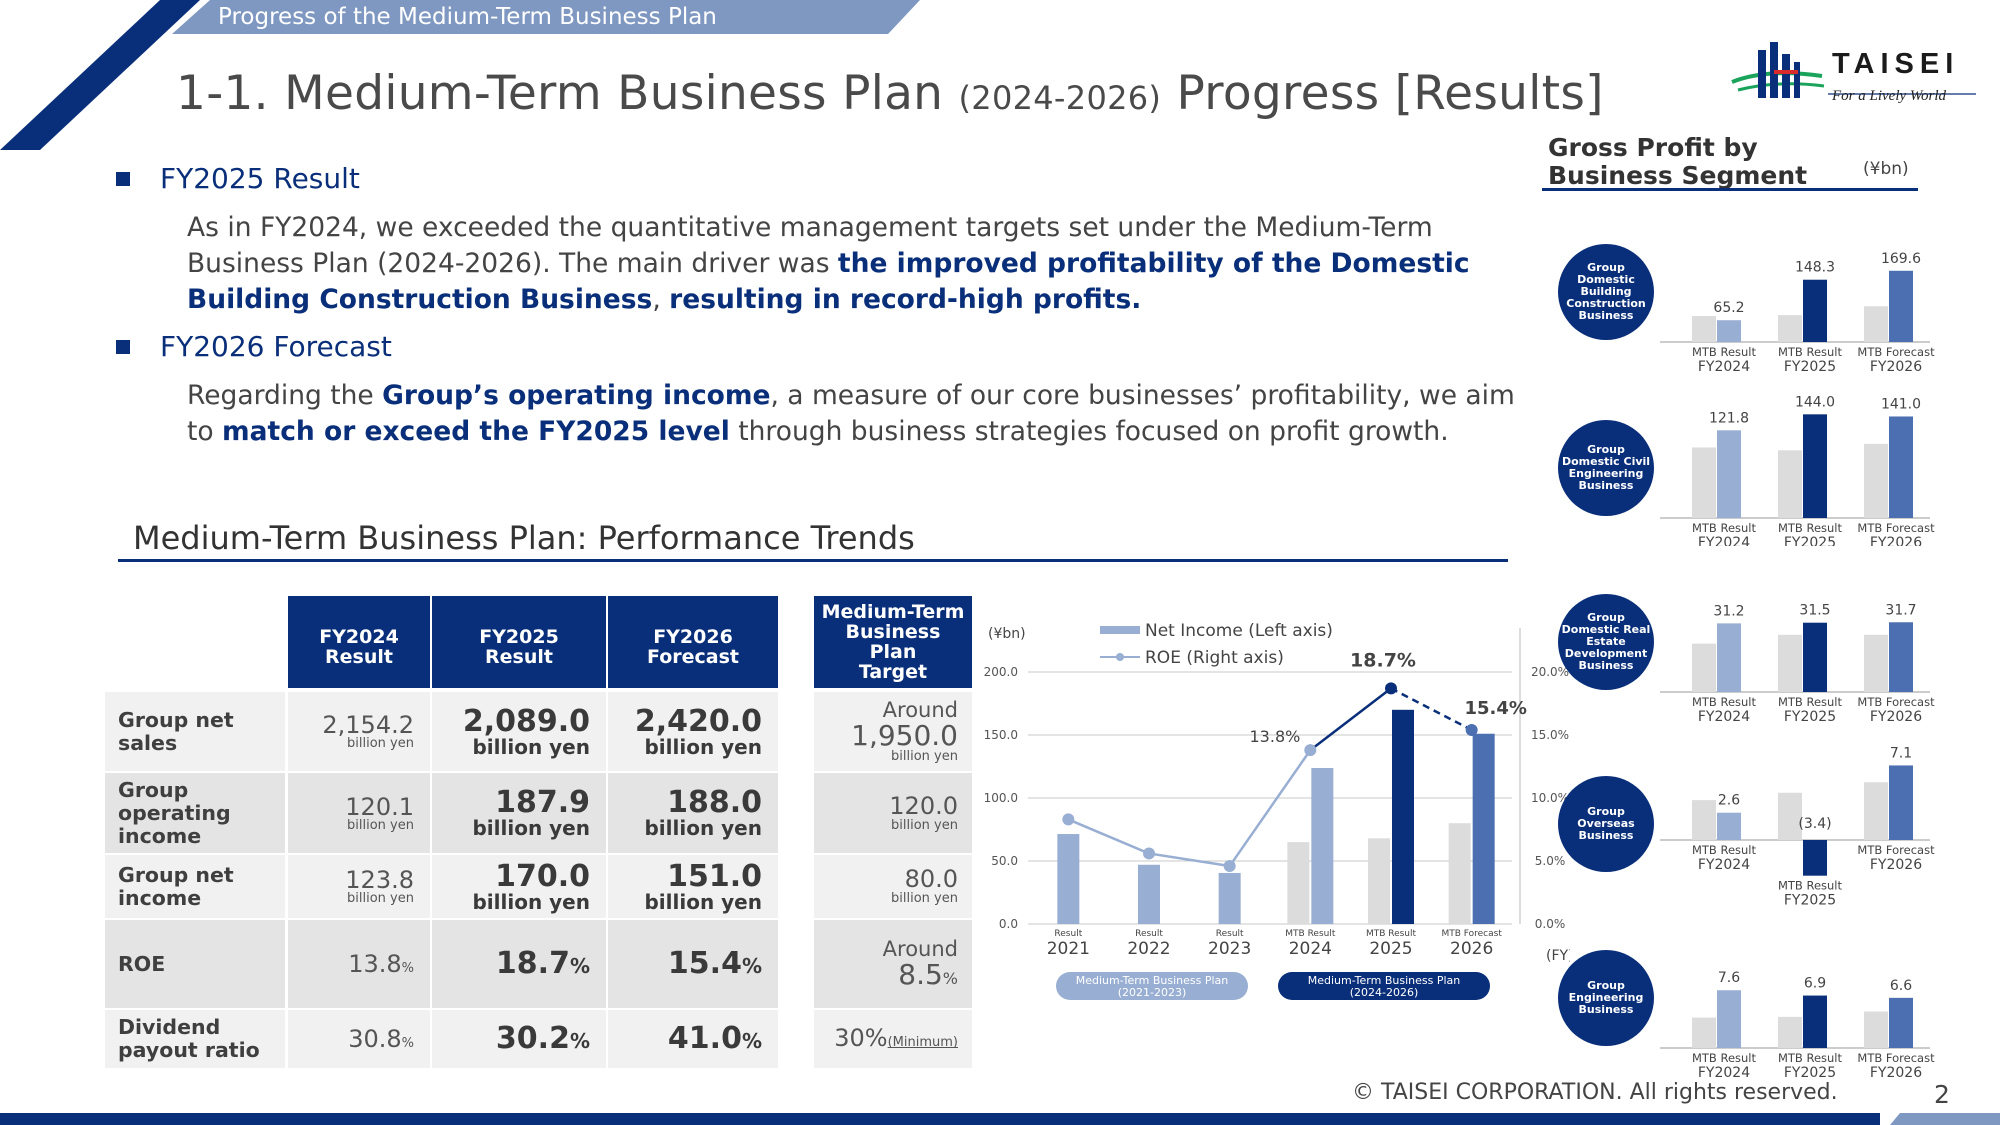 Image resolution: width=2000 pixels, height=1125 pixels. I want to click on period-year: FY2026, so click(1896, 865).